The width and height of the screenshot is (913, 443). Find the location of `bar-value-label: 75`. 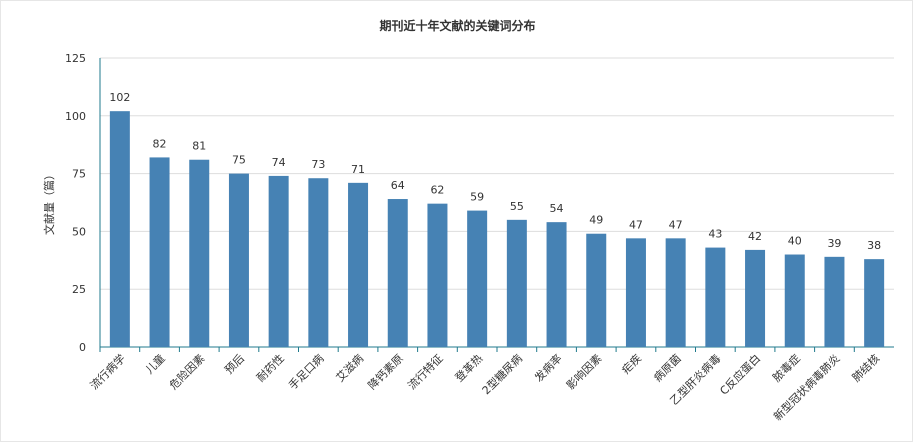

bar-value-label: 75 is located at coordinates (239, 160).